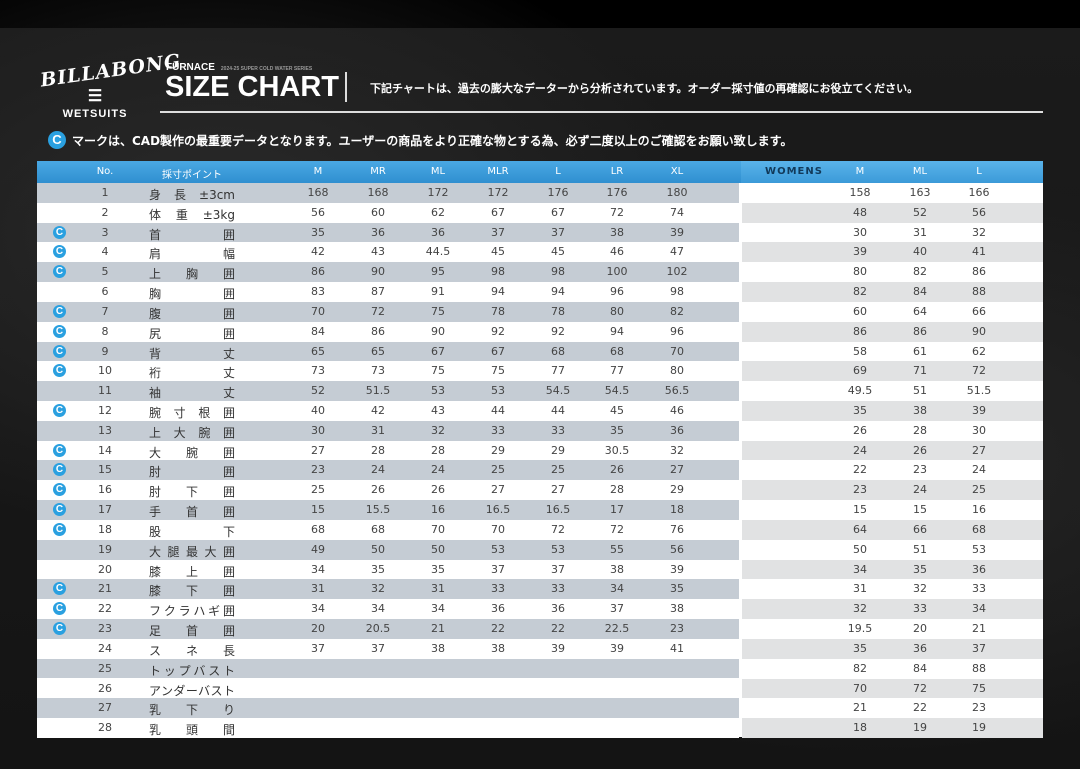 The width and height of the screenshot is (1080, 769). What do you see at coordinates (388, 648) in the screenshot?
I see `mens-cells: 24 スネ長 37 37 38 38 39 39 41` at bounding box center [388, 648].